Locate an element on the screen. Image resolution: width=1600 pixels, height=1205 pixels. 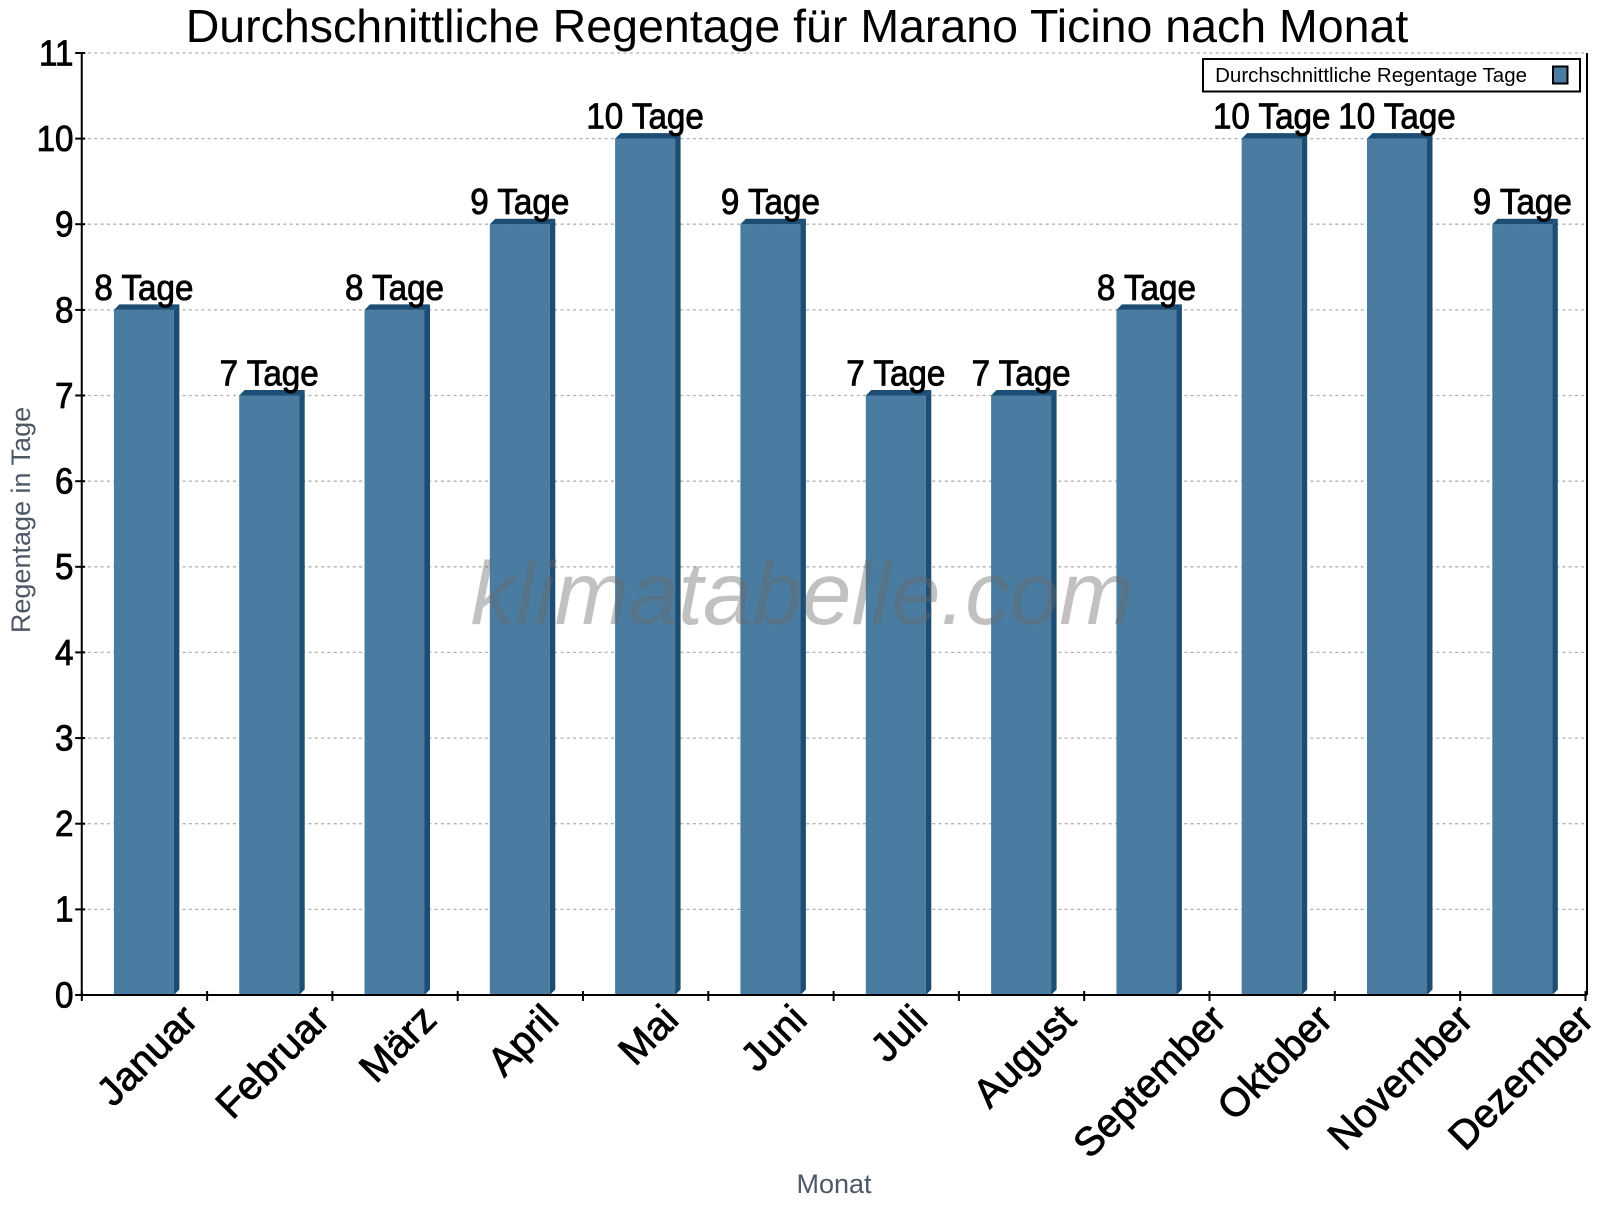
svg-text: 6 is located at coordinates (64, 482).